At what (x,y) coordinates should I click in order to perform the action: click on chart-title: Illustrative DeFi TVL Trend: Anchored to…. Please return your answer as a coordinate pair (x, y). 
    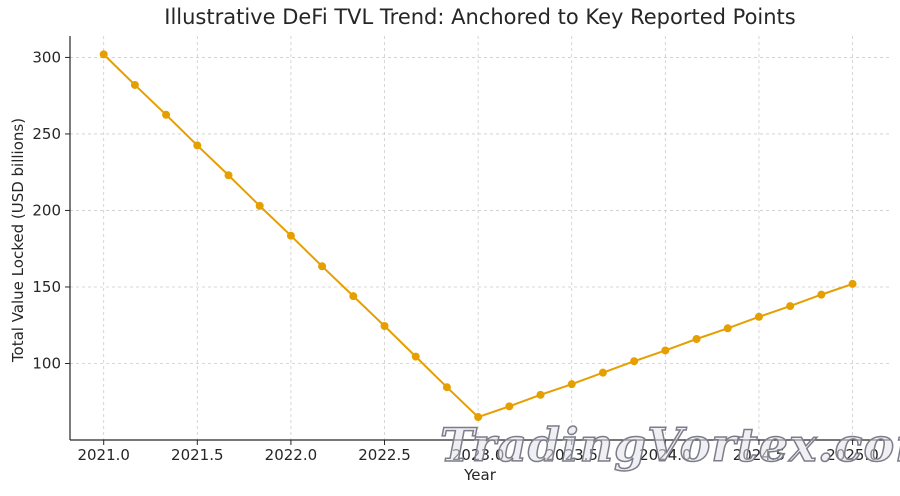
    Looking at the image, I should click on (480, 17).